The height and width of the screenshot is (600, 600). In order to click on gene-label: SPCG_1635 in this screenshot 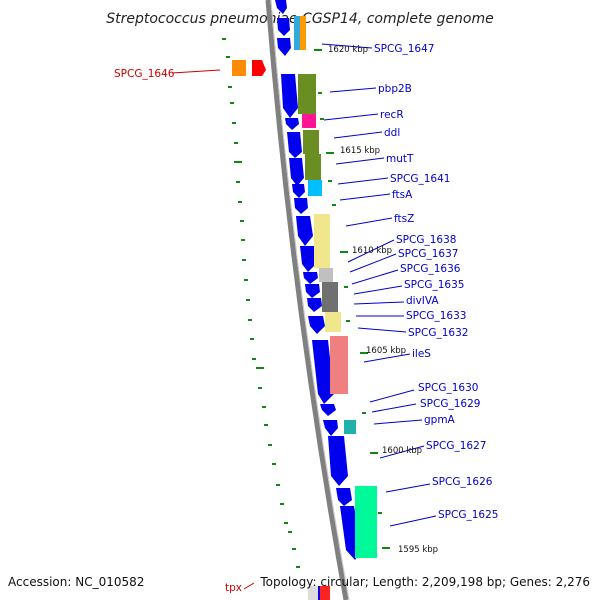, I will do `click(434, 285)`.